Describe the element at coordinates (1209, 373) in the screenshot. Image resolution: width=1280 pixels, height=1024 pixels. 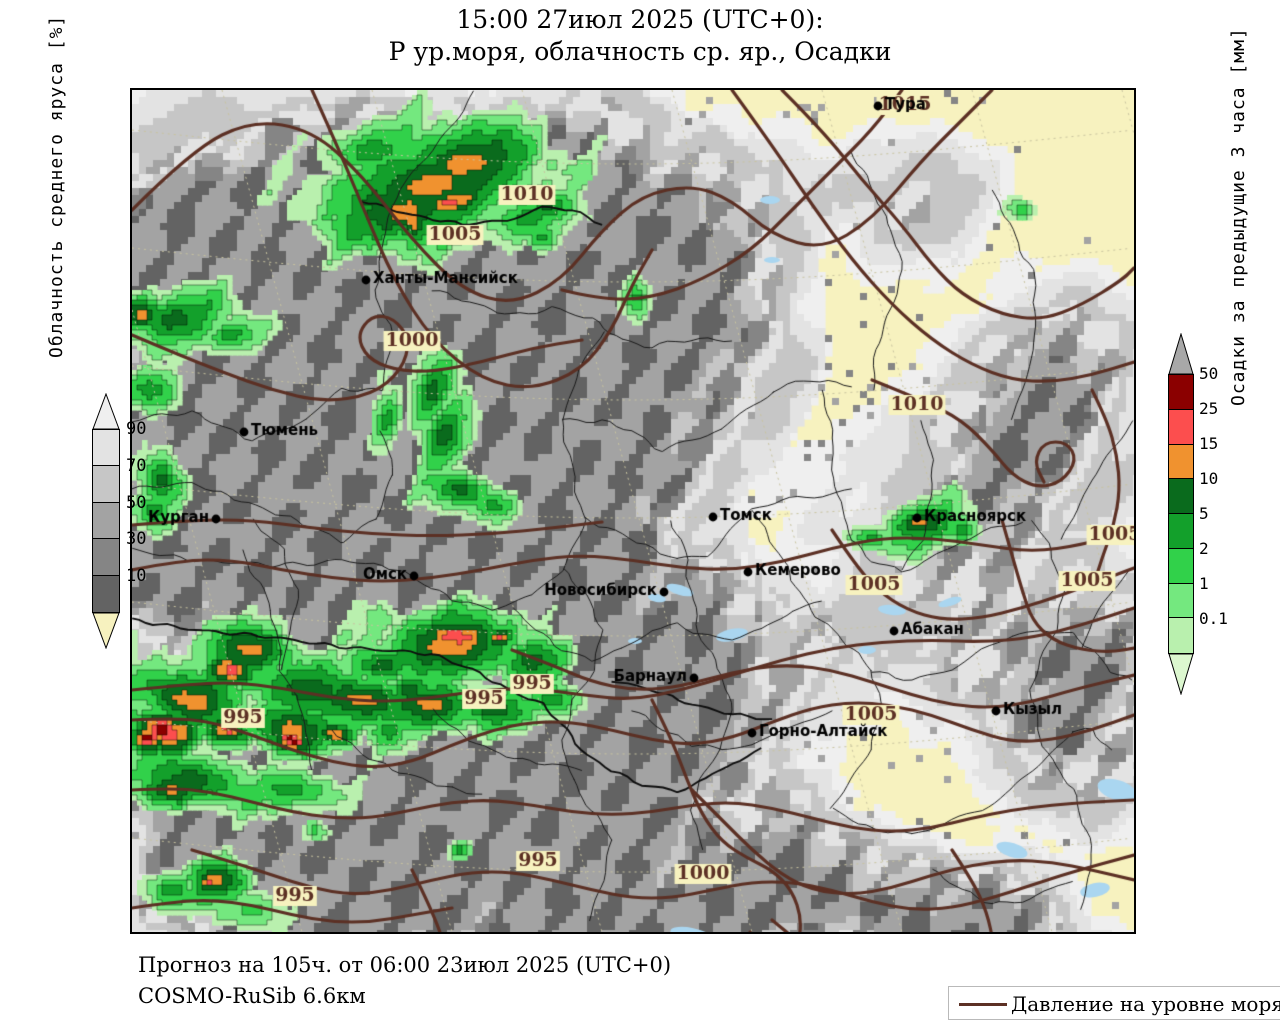
I see `colorbar-right-tick: 50` at that location.